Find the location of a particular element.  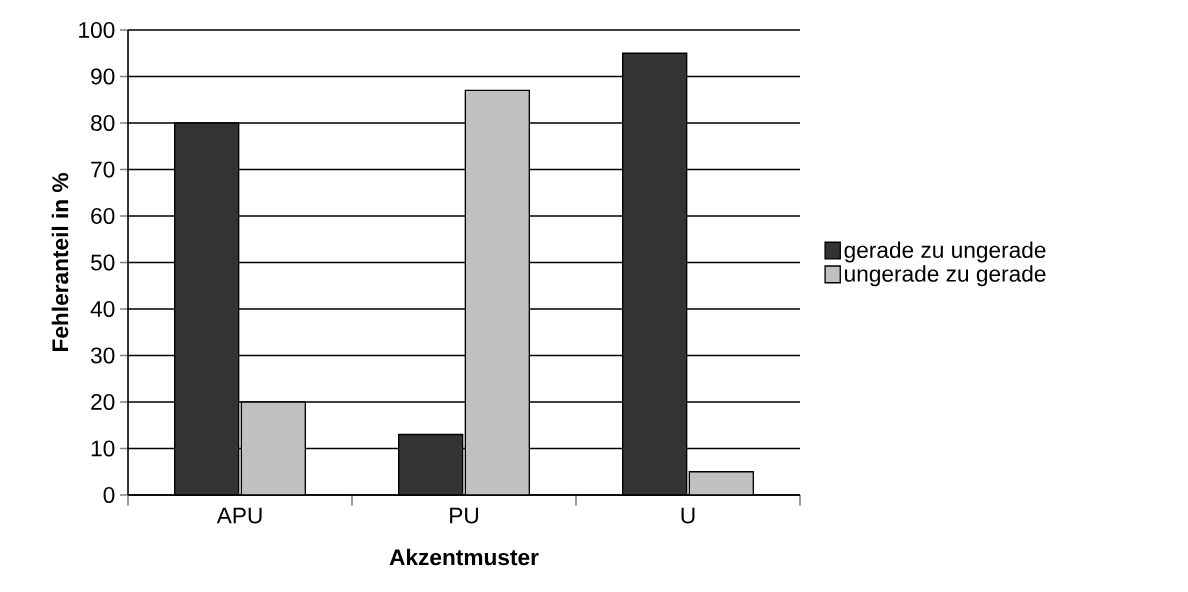

x-axis-title: Akzentmuster is located at coordinates (464, 557).